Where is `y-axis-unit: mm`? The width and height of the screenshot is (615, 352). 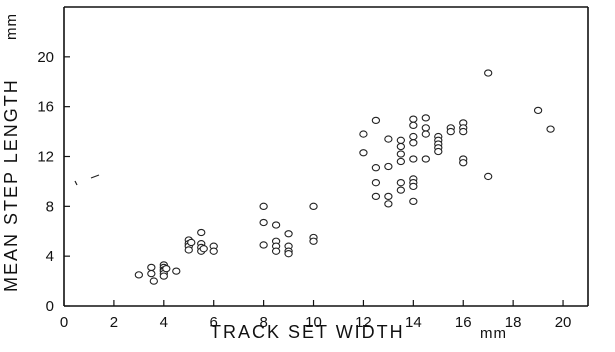
y-axis-unit: mm is located at coordinates (11, 26).